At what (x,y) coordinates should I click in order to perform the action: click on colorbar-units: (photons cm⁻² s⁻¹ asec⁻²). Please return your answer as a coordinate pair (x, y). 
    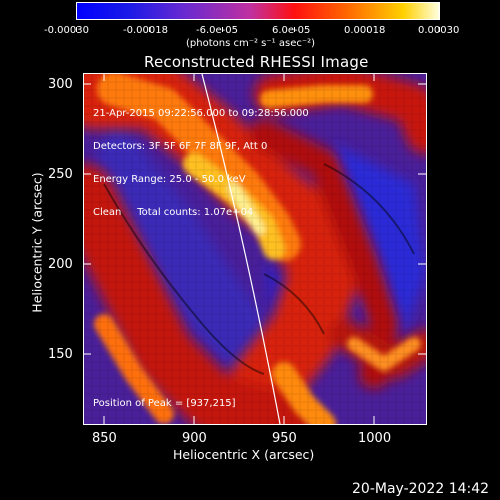
    Looking at the image, I should click on (251, 43).